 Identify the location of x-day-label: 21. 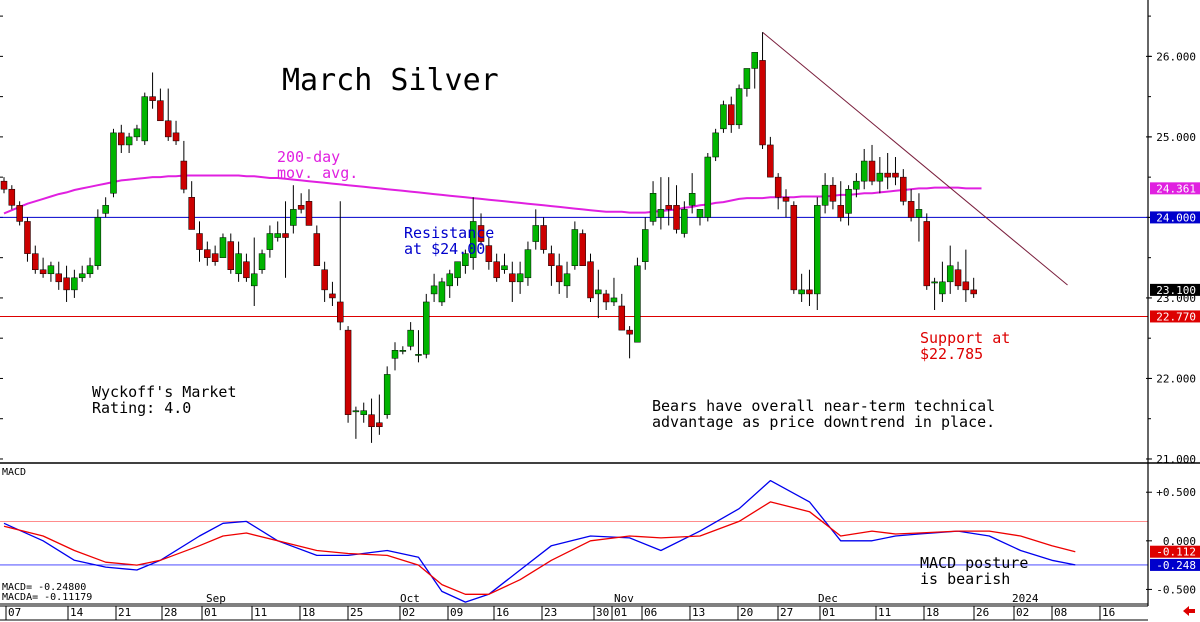
(124, 612).